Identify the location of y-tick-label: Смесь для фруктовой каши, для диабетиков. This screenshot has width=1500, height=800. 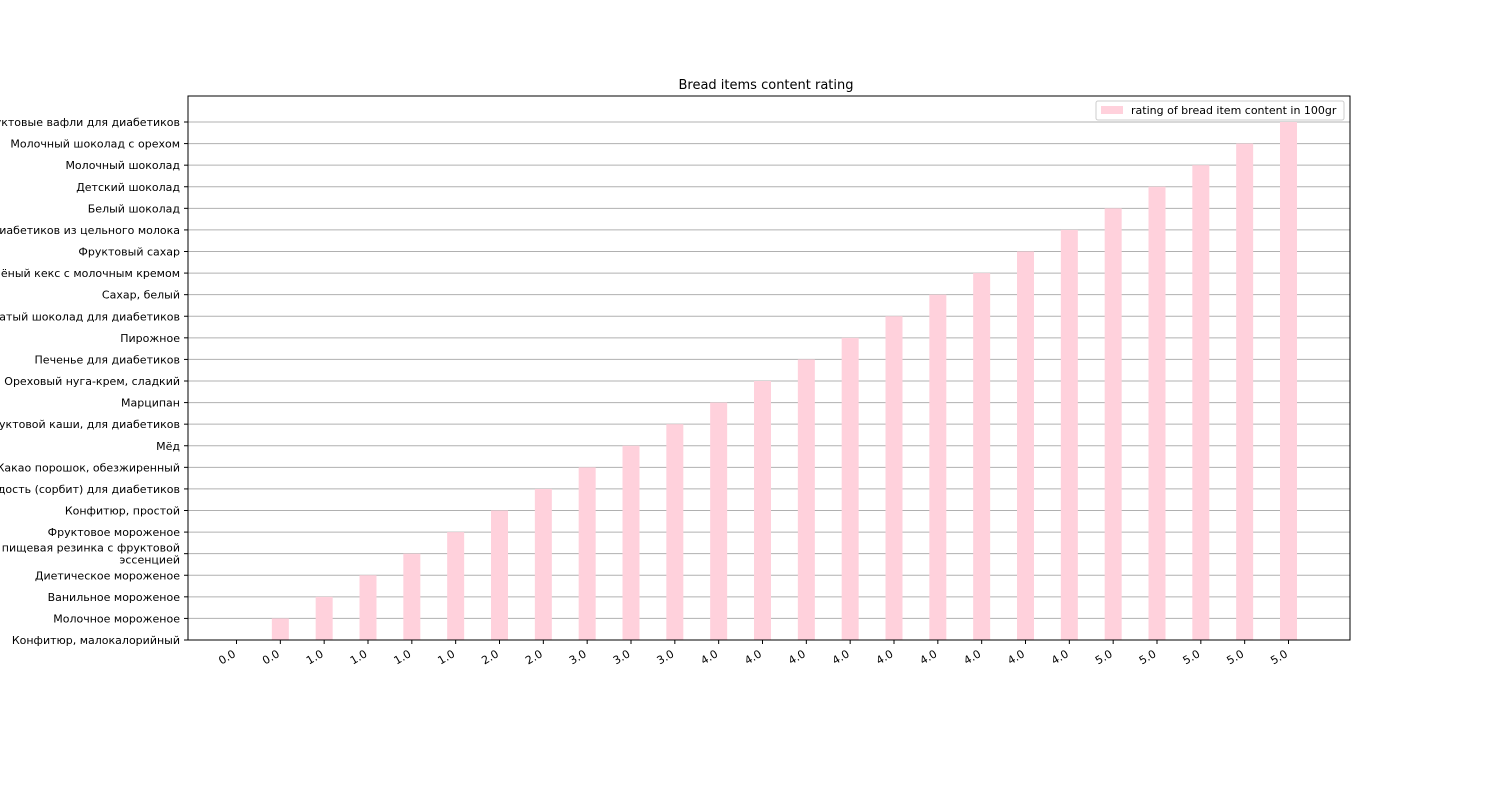
(90, 424).